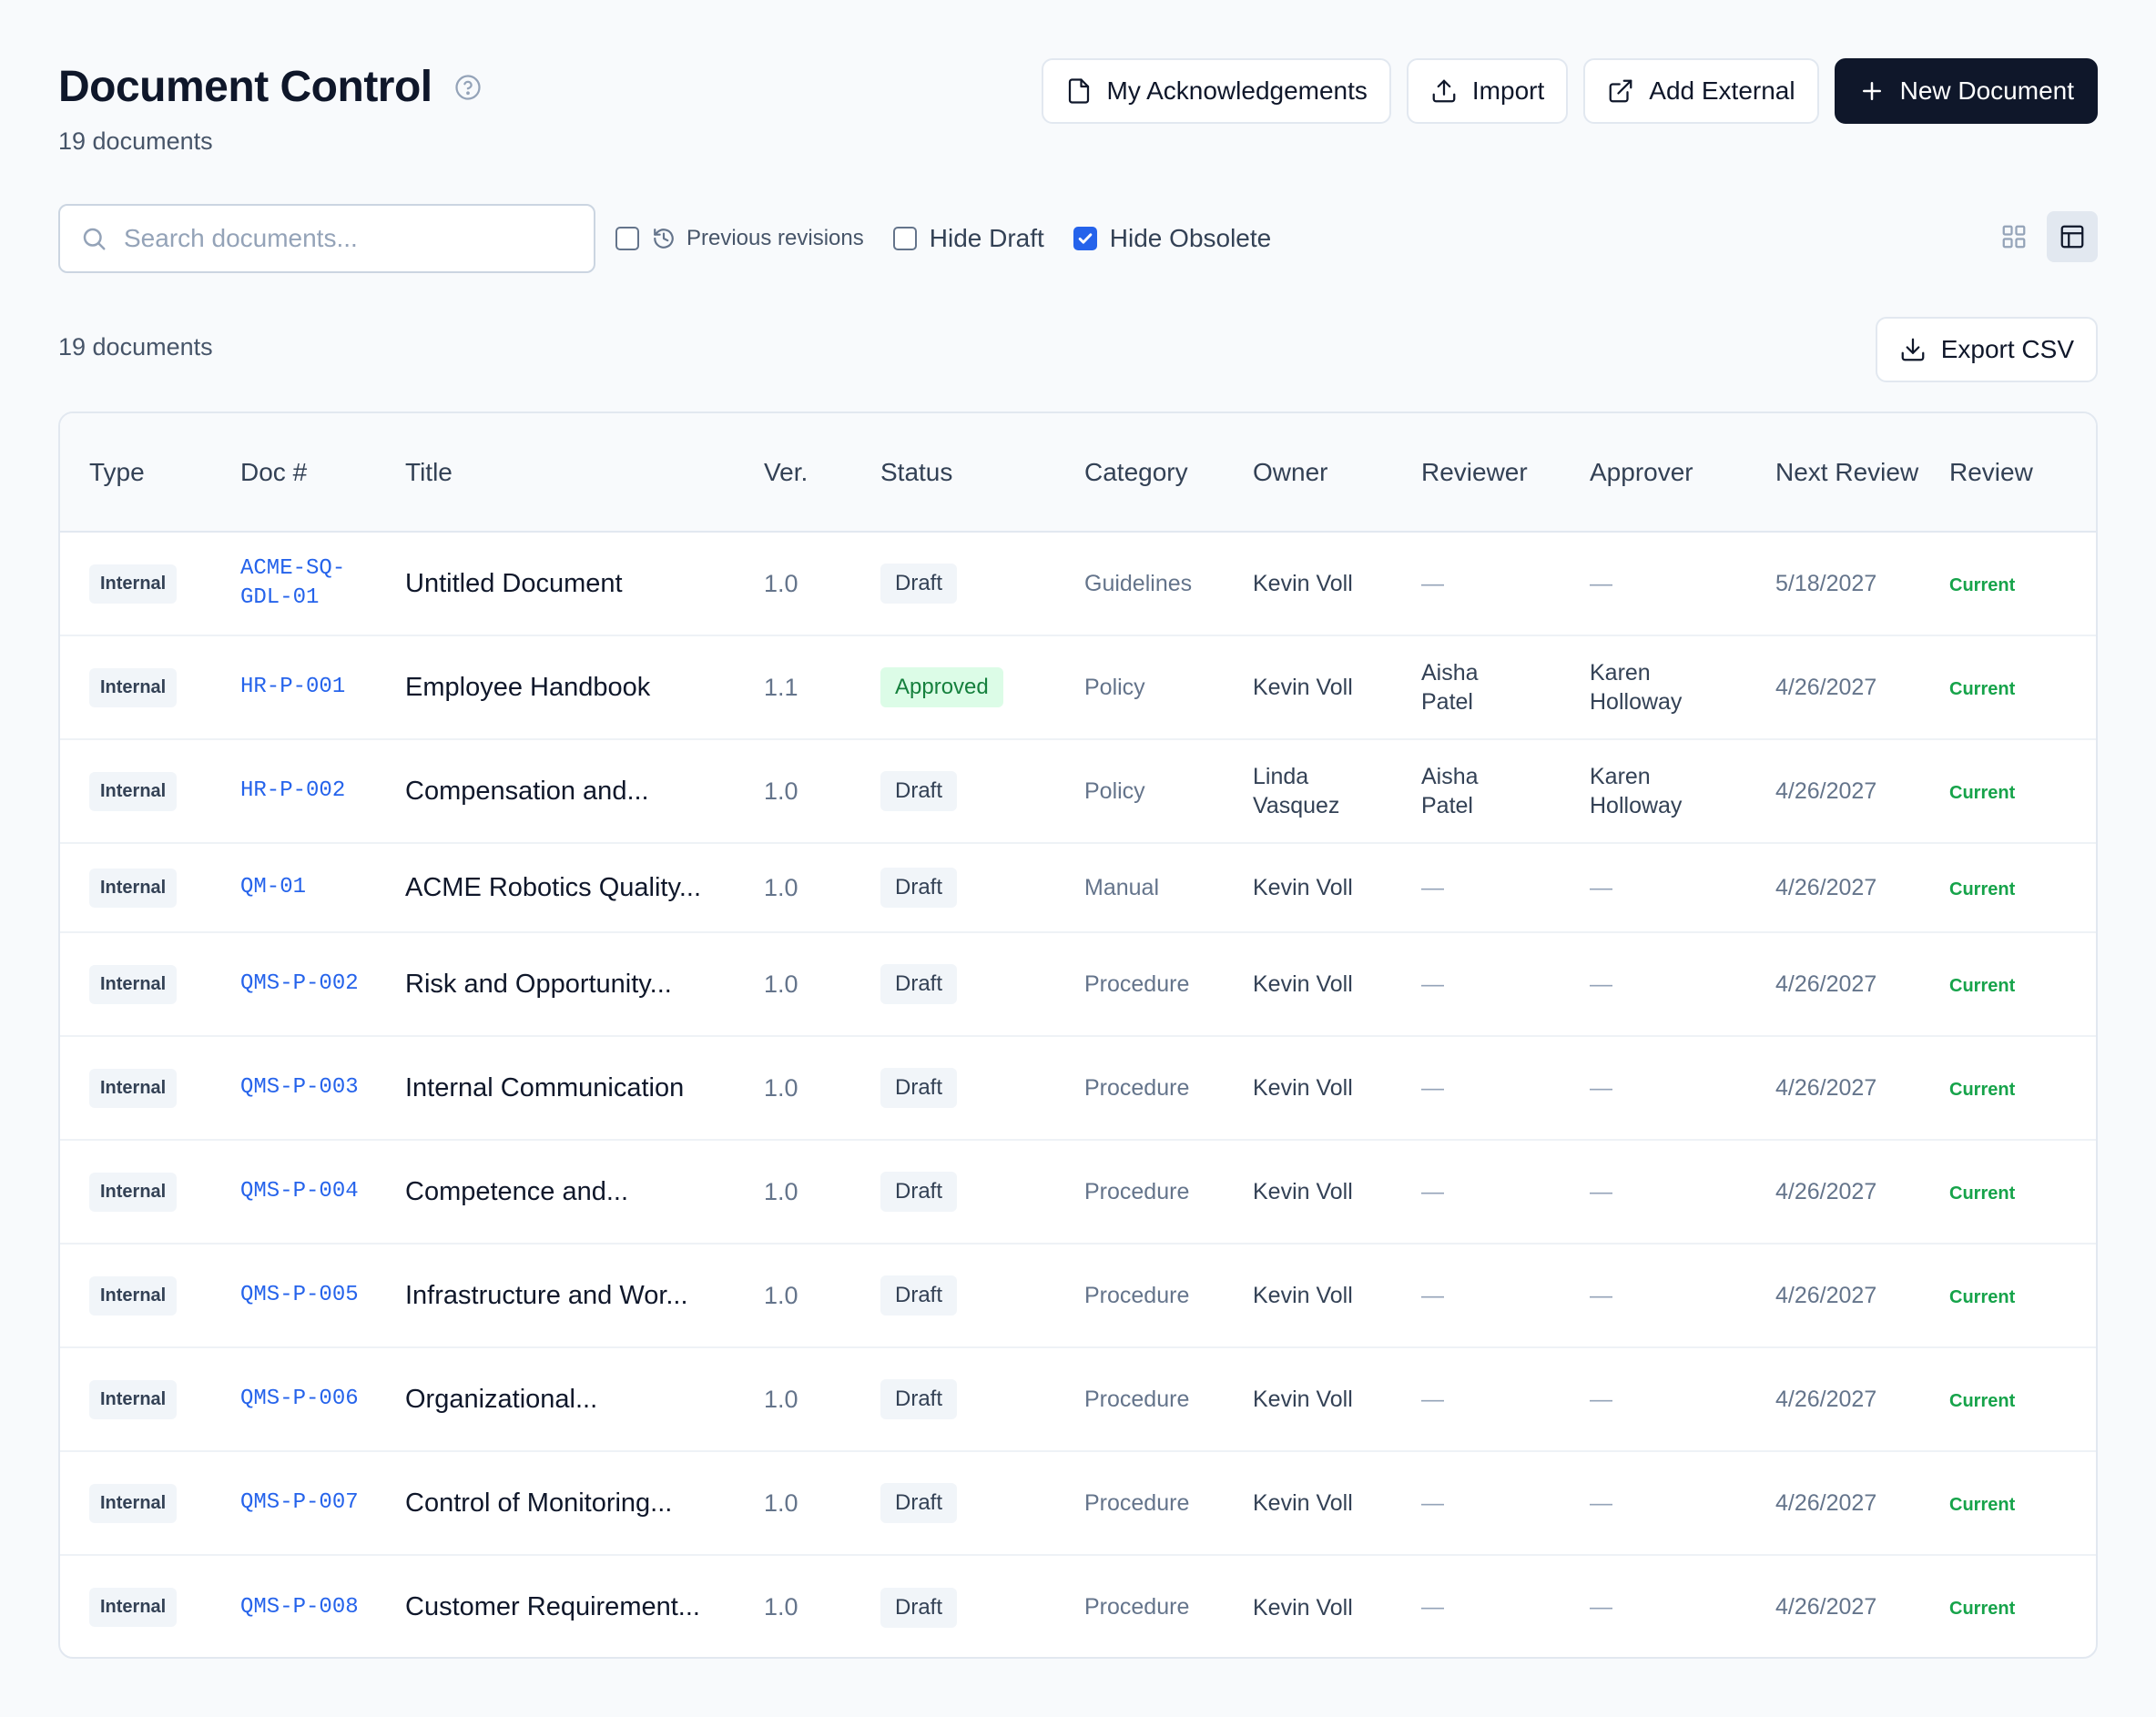  Describe the element at coordinates (300, 1503) in the screenshot. I see `doc-number-link: QMS-P-007` at that location.